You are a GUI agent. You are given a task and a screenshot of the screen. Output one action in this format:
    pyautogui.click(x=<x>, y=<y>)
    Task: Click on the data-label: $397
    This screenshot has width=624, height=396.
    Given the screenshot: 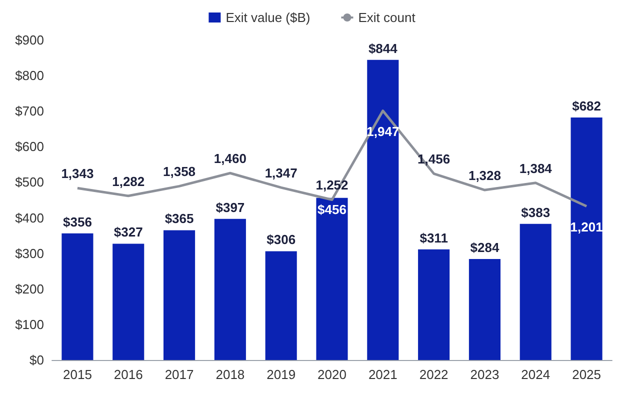 What is the action you would take?
    pyautogui.click(x=230, y=207)
    